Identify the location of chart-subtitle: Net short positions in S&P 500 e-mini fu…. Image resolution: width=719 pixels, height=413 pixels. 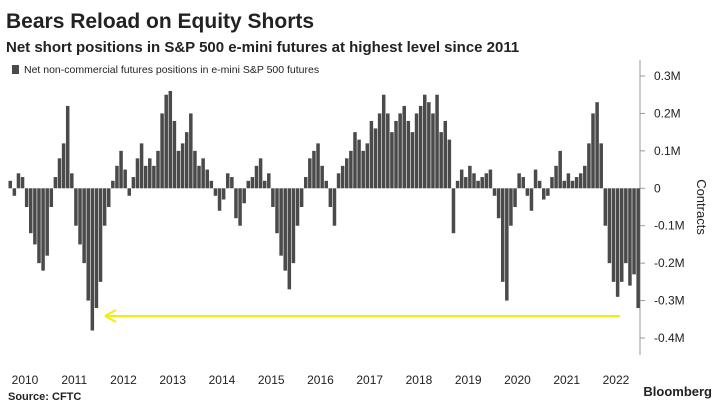
(262, 47).